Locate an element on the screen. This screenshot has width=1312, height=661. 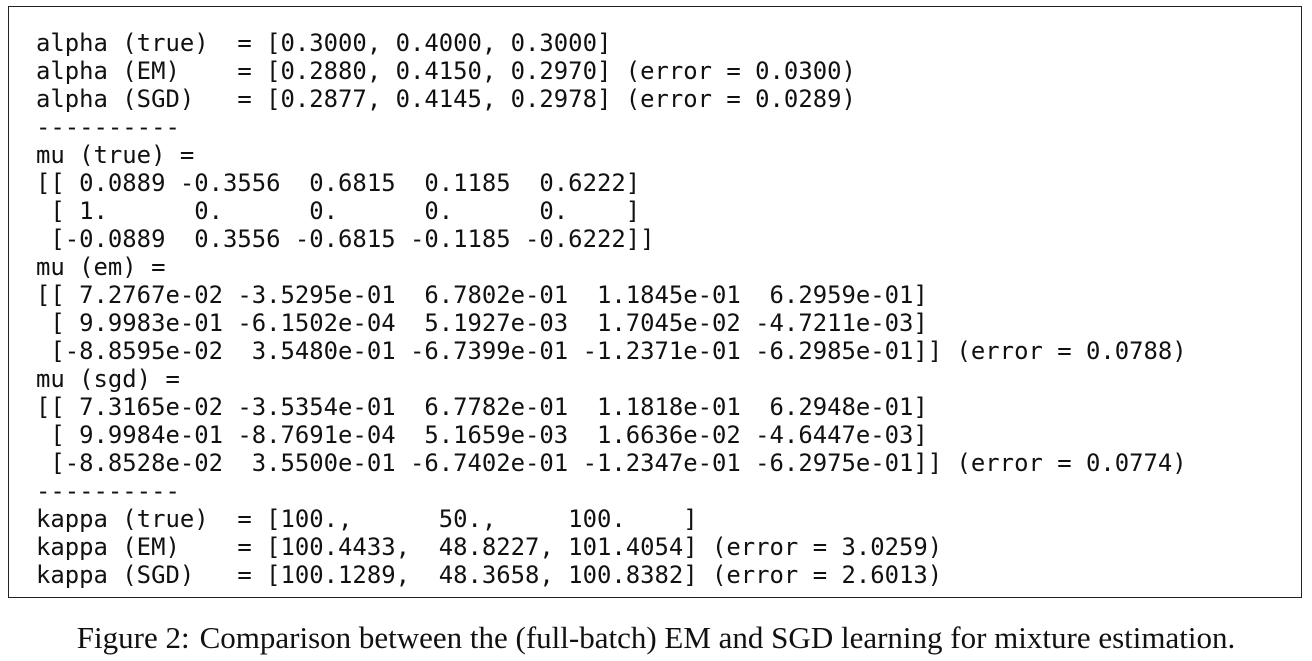
figure-caption-label: Figure 2: is located at coordinates (133, 637).